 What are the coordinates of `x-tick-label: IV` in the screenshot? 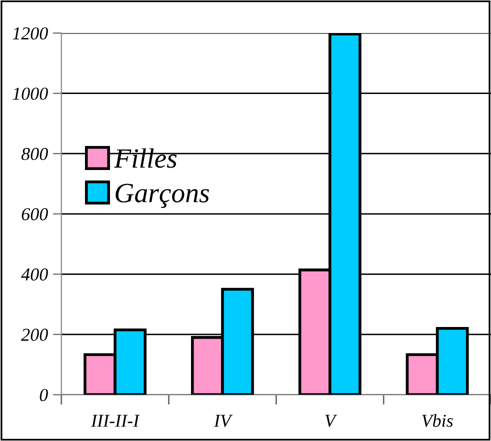 It's located at (223, 420).